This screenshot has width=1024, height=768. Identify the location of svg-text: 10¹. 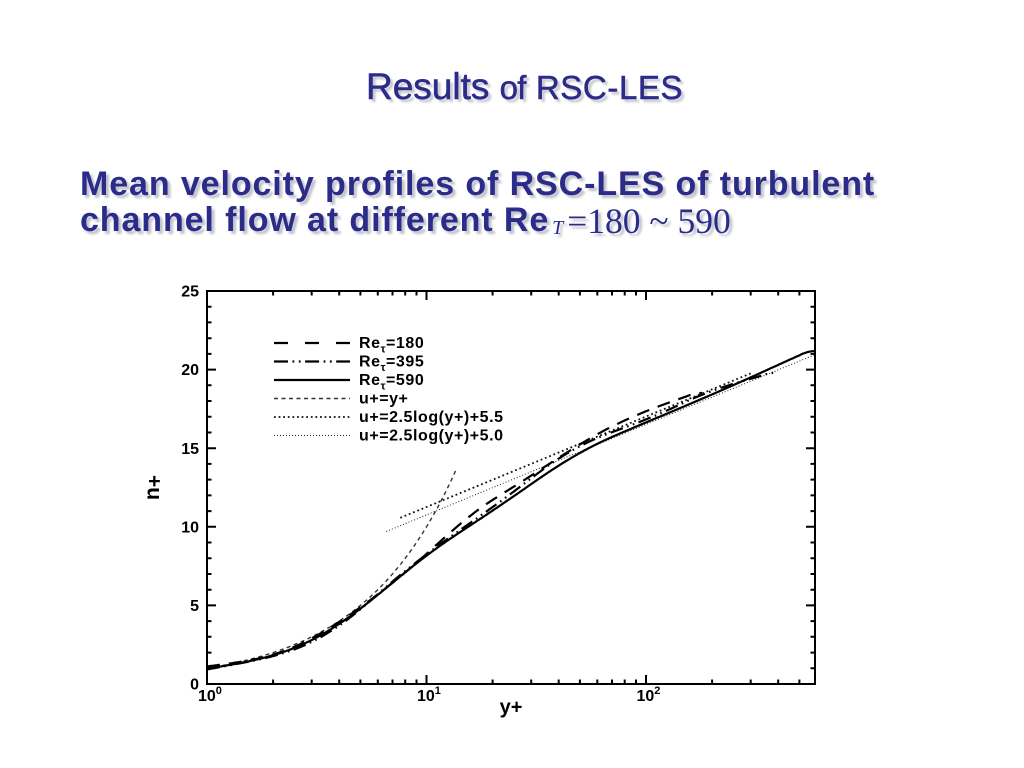
(429, 695).